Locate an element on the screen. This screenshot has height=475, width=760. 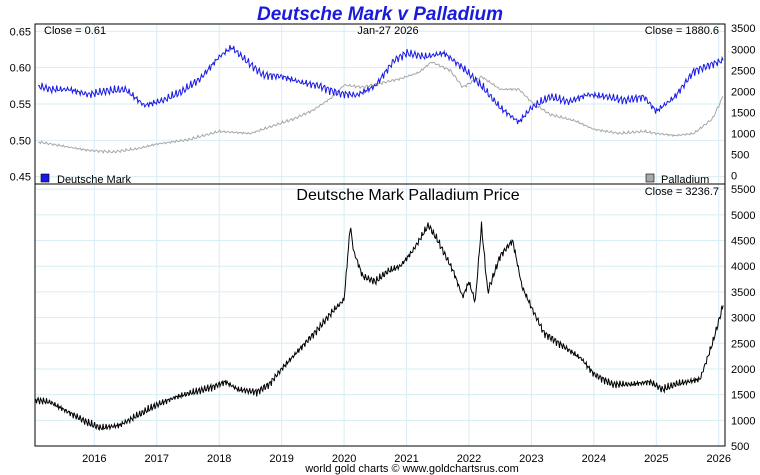
x-tick-label: 2020 is located at coordinates (344, 459).